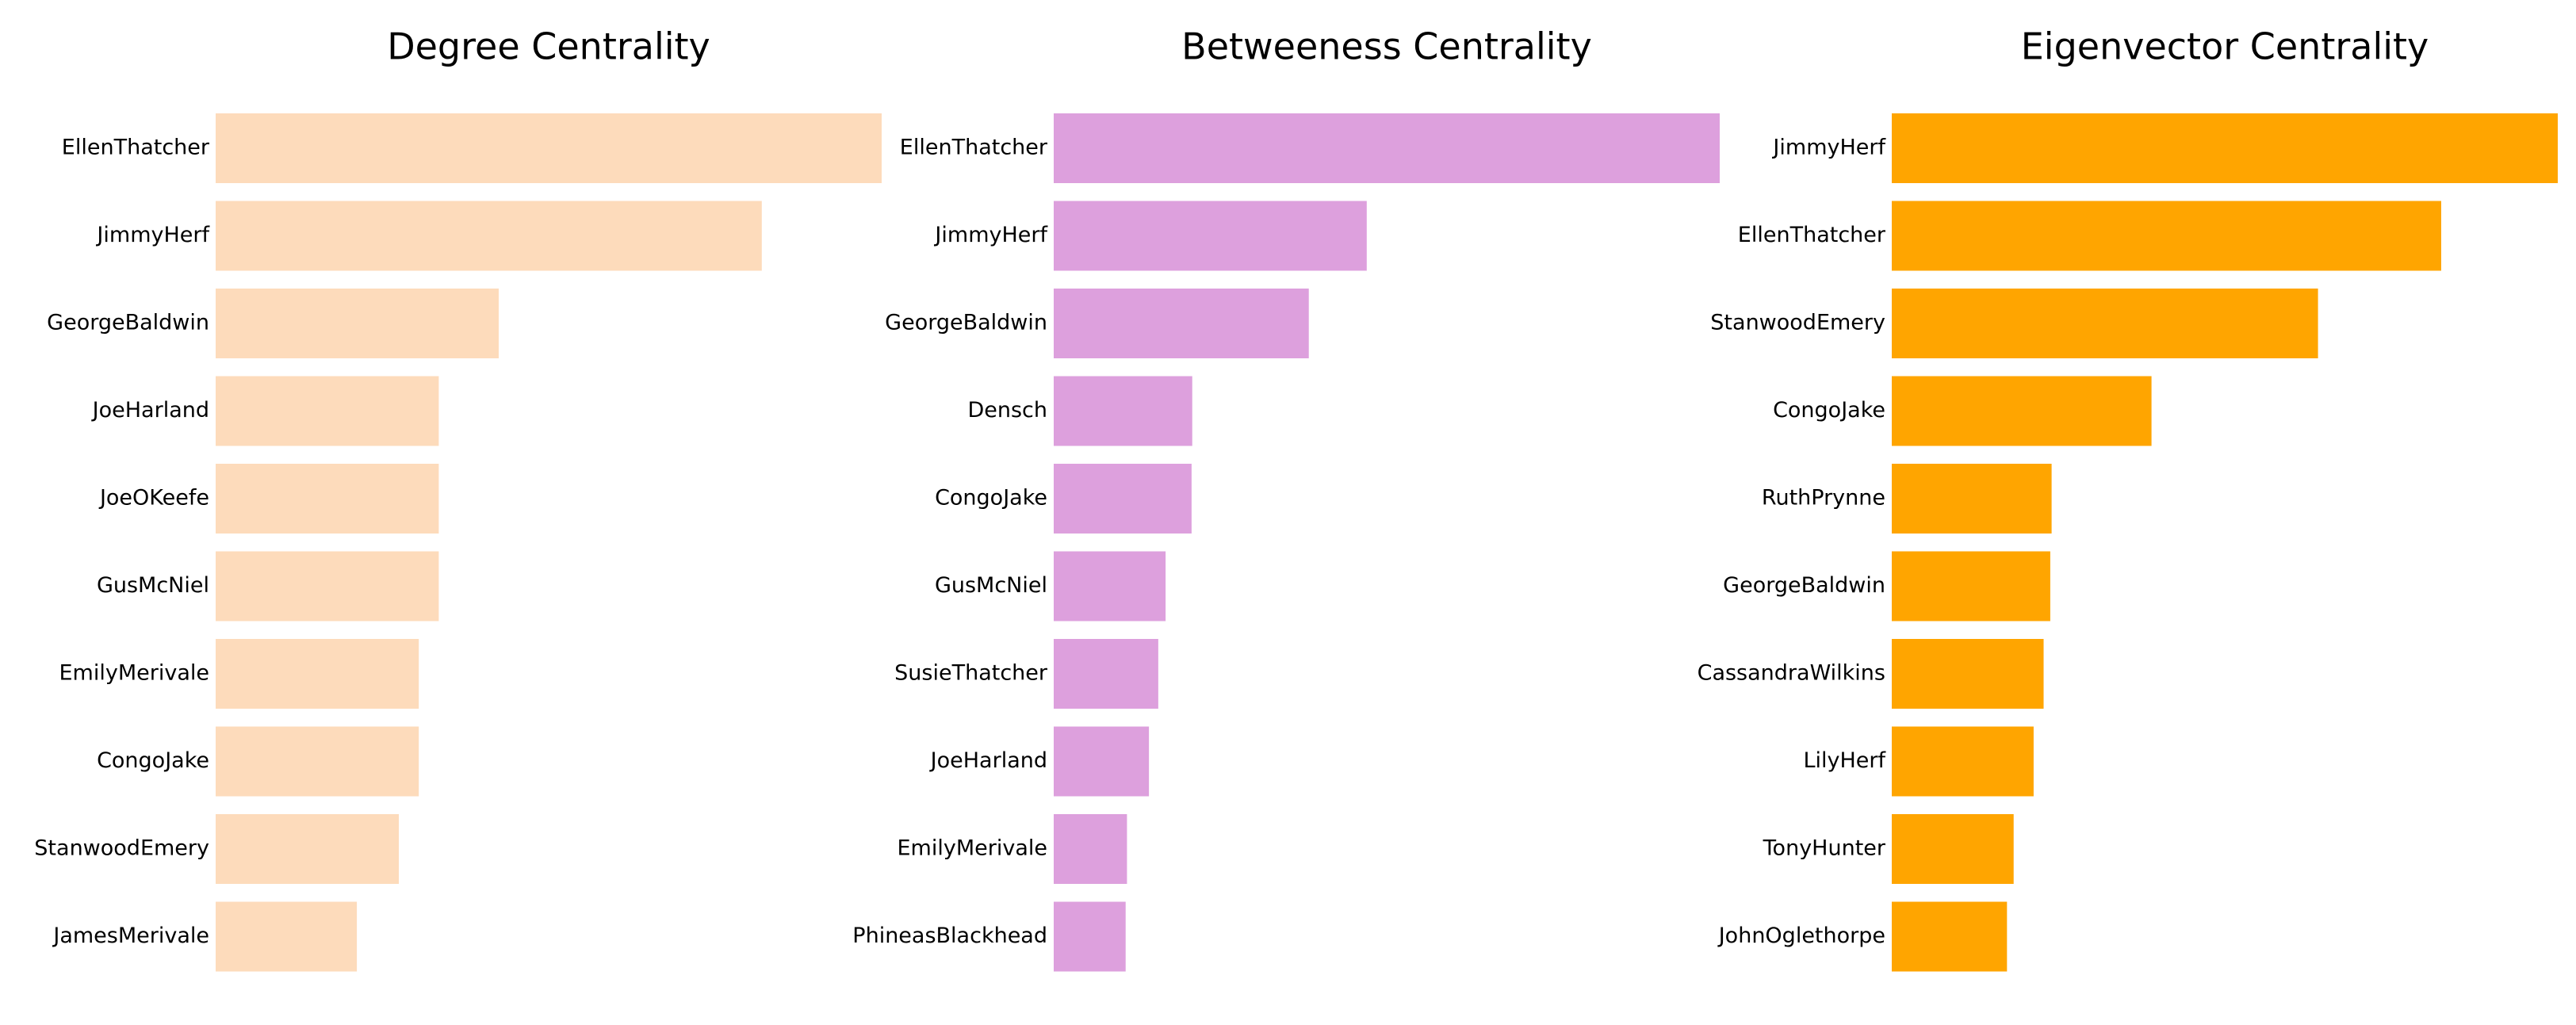 Image resolution: width=2576 pixels, height=1025 pixels. What do you see at coordinates (1791, 673) in the screenshot?
I see `category-label: CassandraWilkins` at bounding box center [1791, 673].